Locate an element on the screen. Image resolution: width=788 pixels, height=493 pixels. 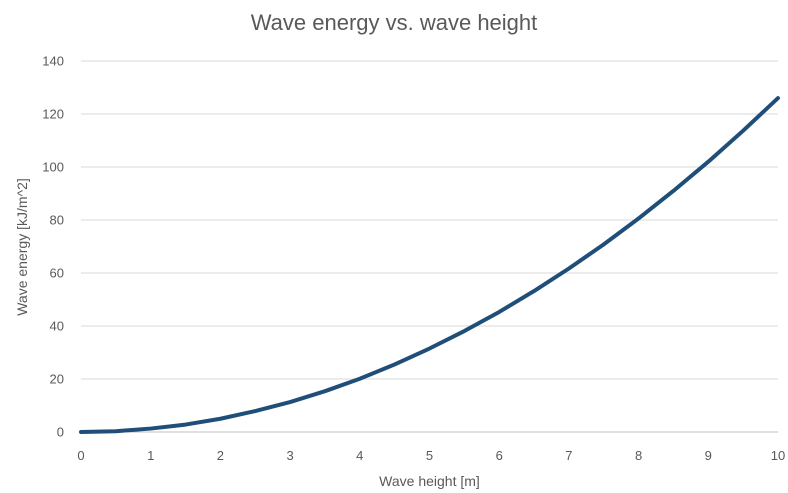
y-tick-label: 120 is located at coordinates (53, 114).